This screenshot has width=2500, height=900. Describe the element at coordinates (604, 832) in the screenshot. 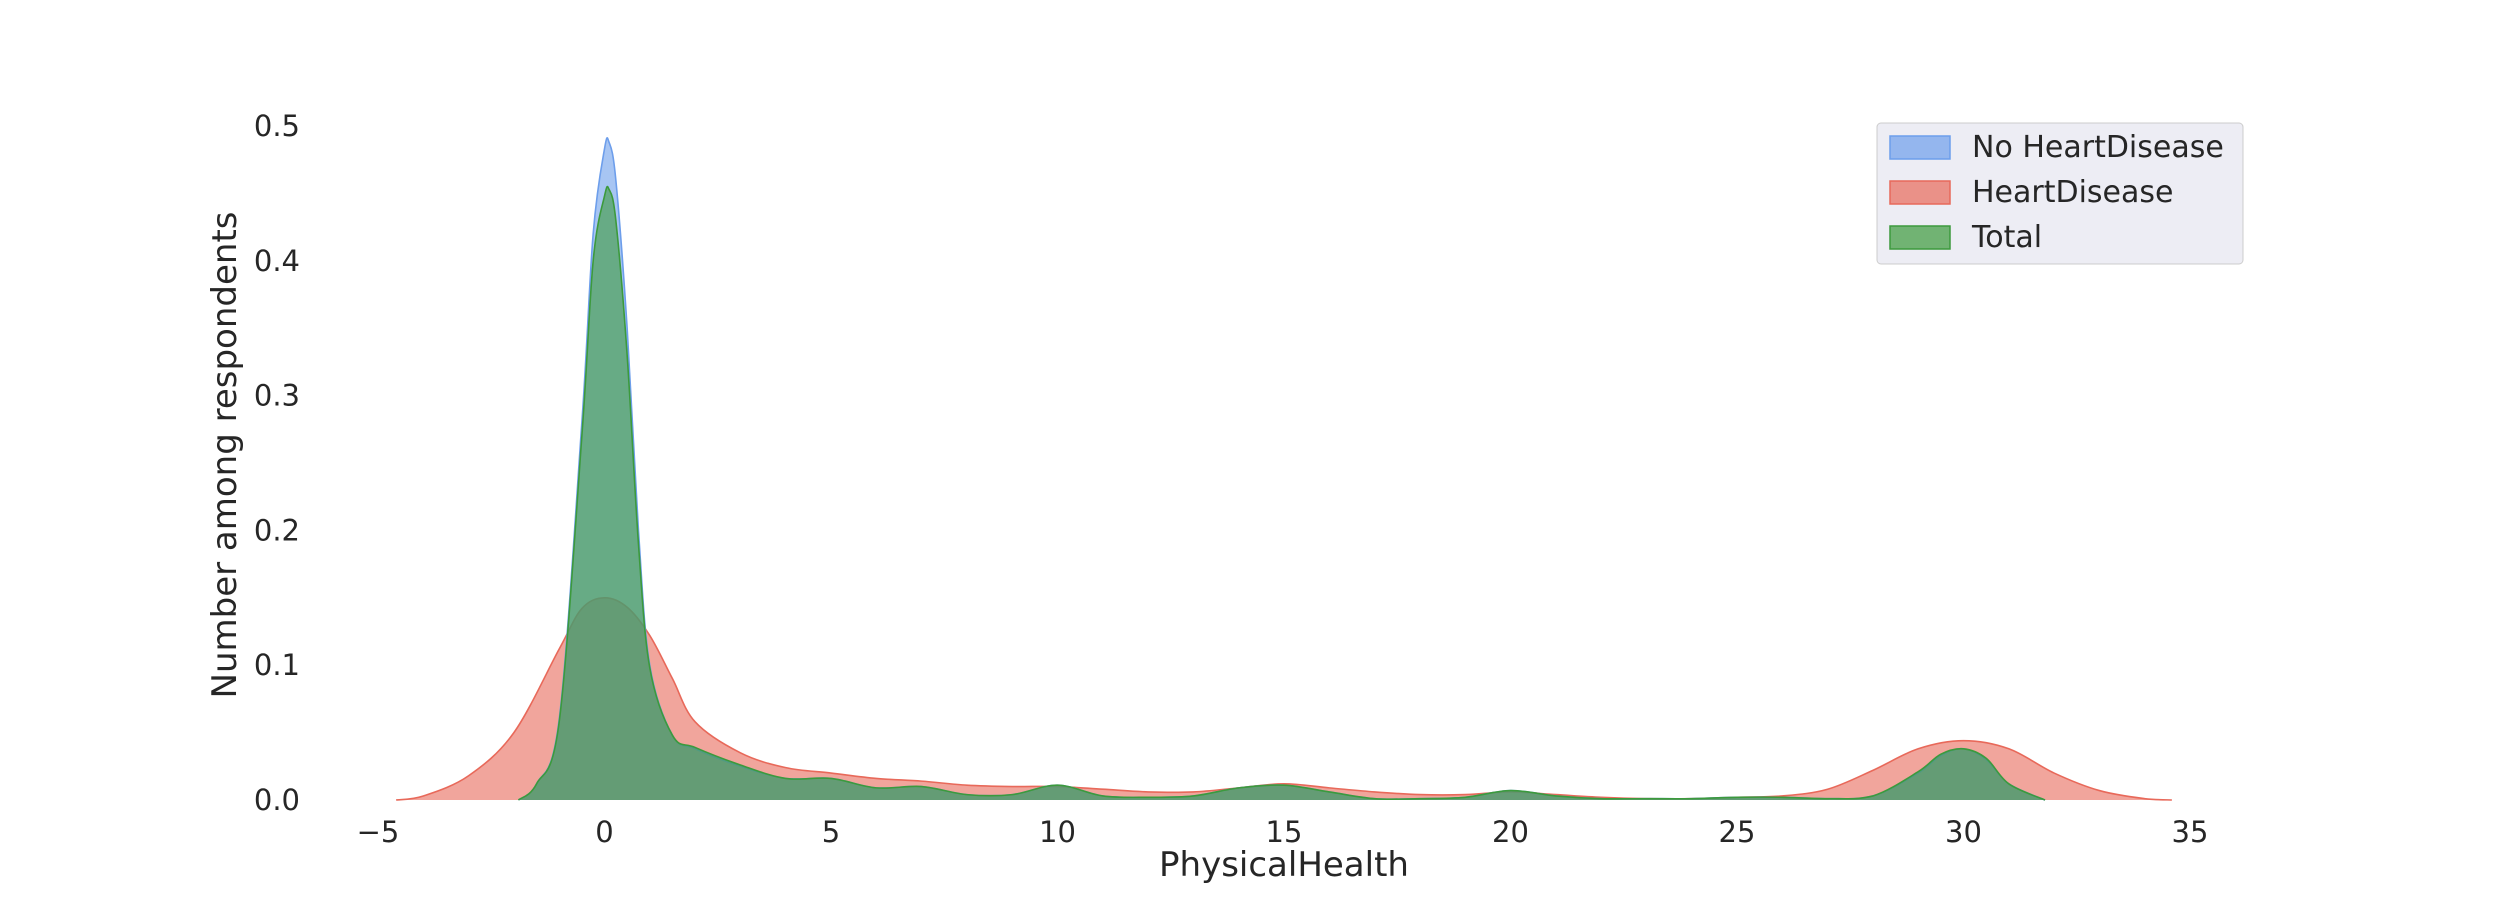

I see `x-tick-label: 0` at that location.